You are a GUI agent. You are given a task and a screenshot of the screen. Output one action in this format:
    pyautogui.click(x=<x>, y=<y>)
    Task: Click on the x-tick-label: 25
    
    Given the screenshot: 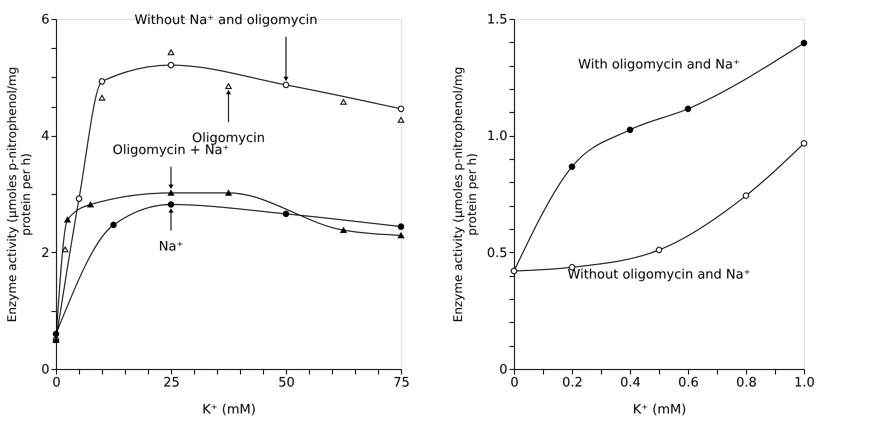 What is the action you would take?
    pyautogui.click(x=171, y=383)
    